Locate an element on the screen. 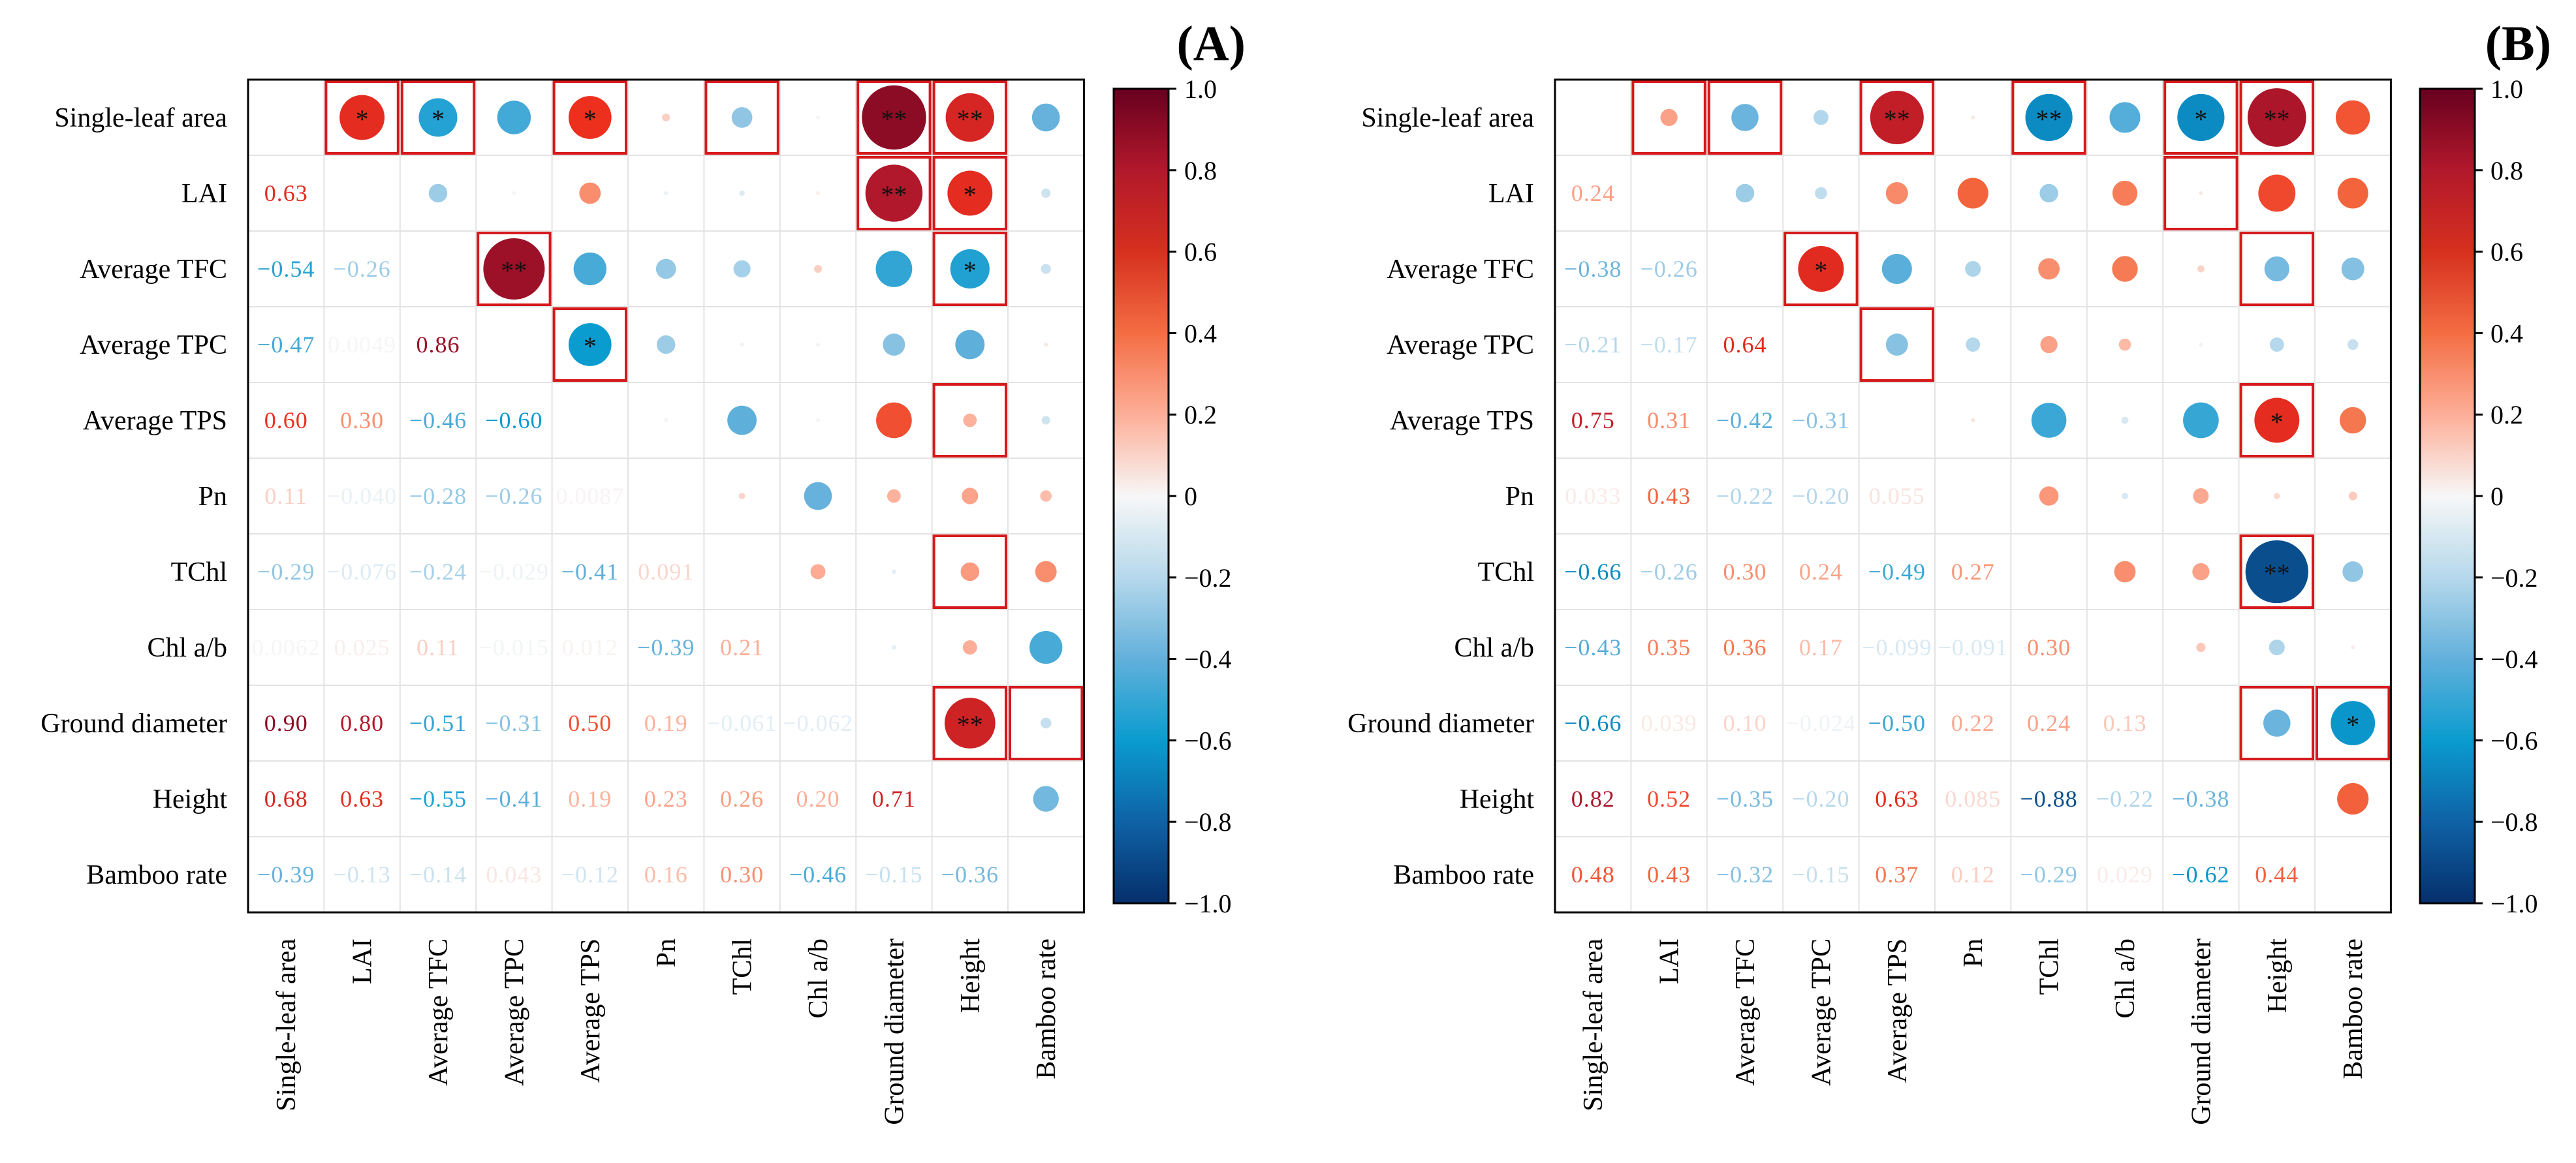  correlation-label: 0.75 is located at coordinates (1593, 420).